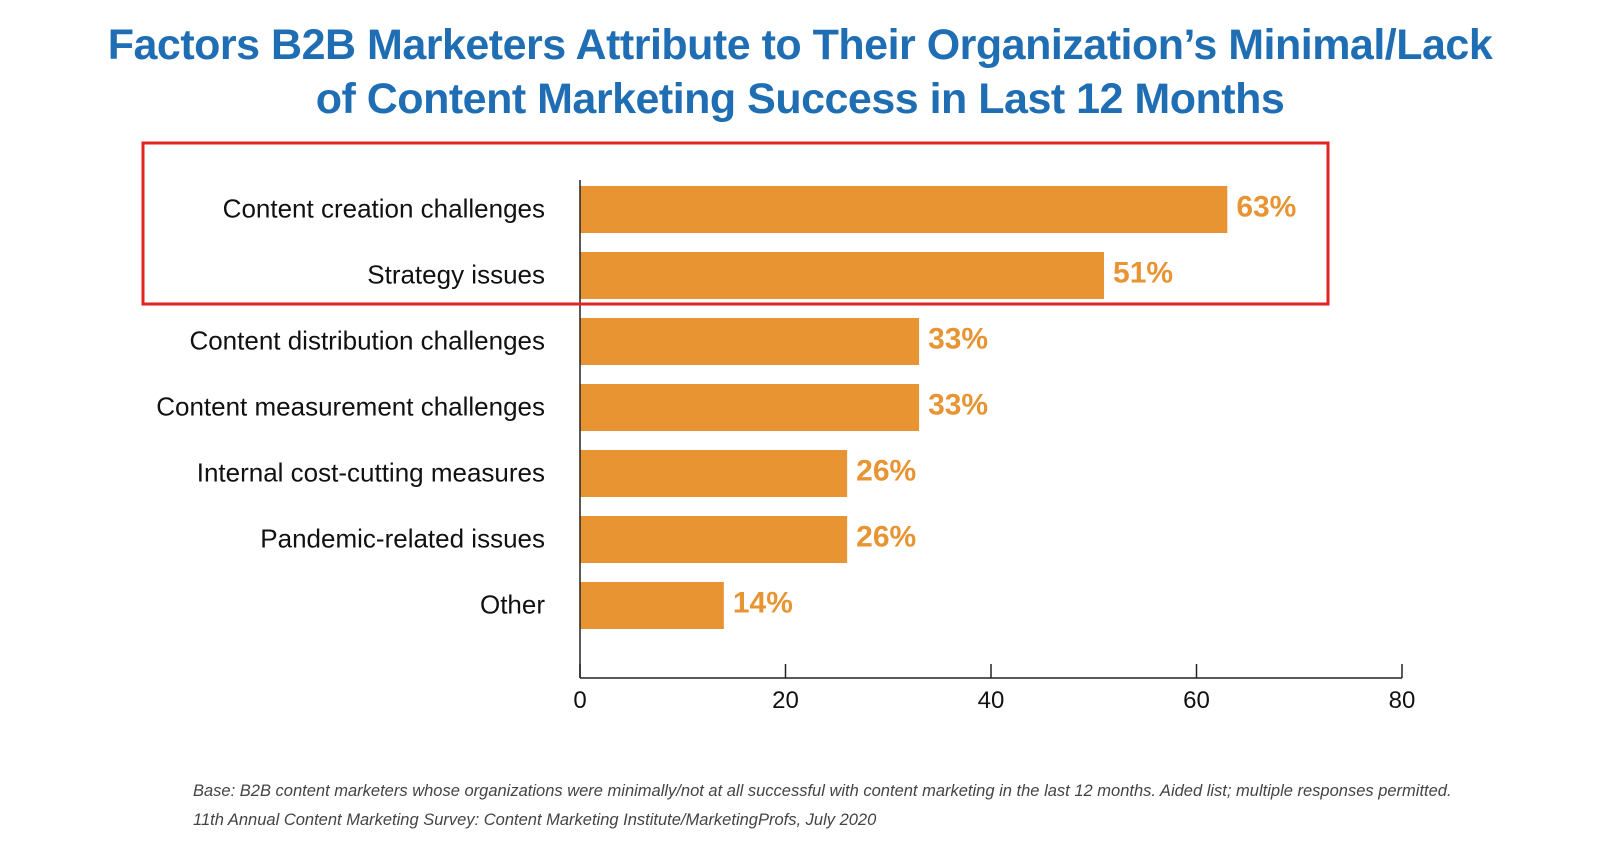 The width and height of the screenshot is (1600, 845). What do you see at coordinates (1143, 272) in the screenshot?
I see `value-label: 51%` at bounding box center [1143, 272].